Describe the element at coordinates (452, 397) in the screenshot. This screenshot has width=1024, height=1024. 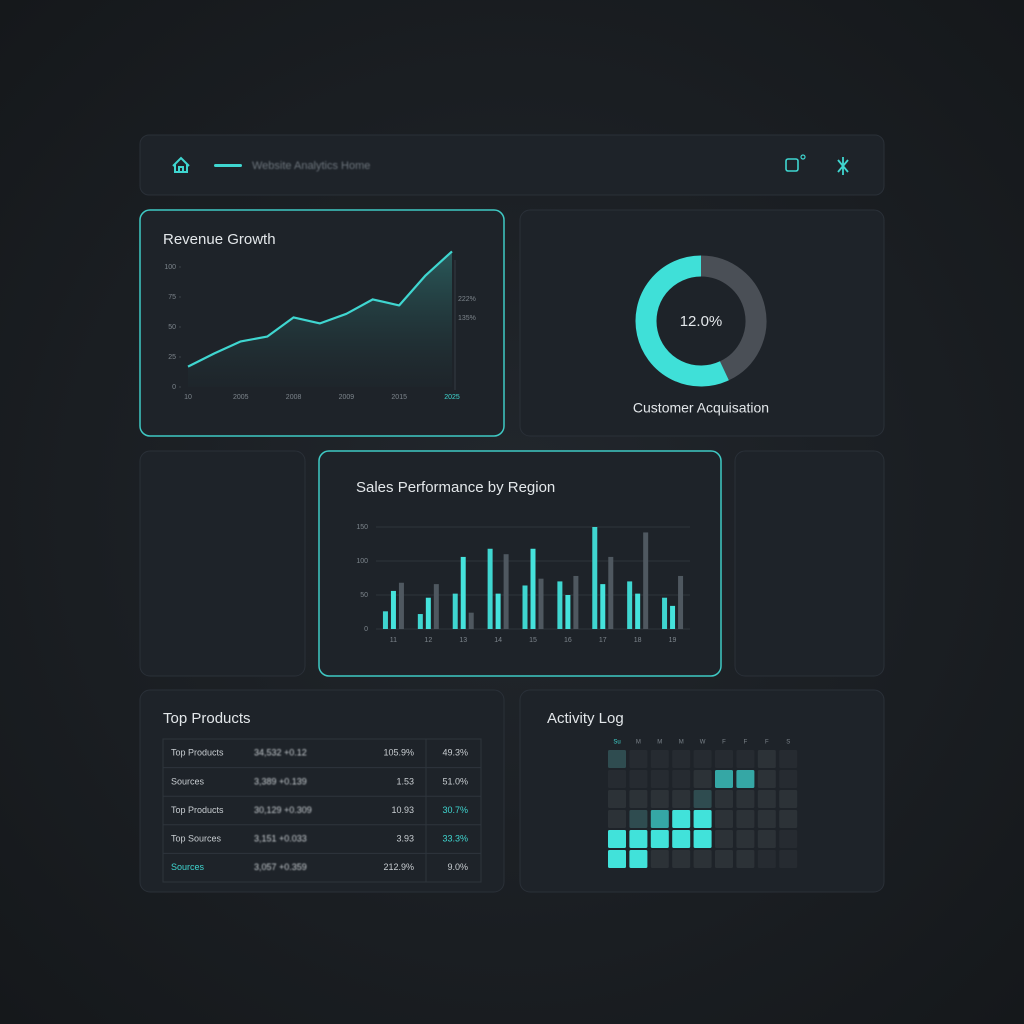
I see `x-tick-label: 2025` at that location.